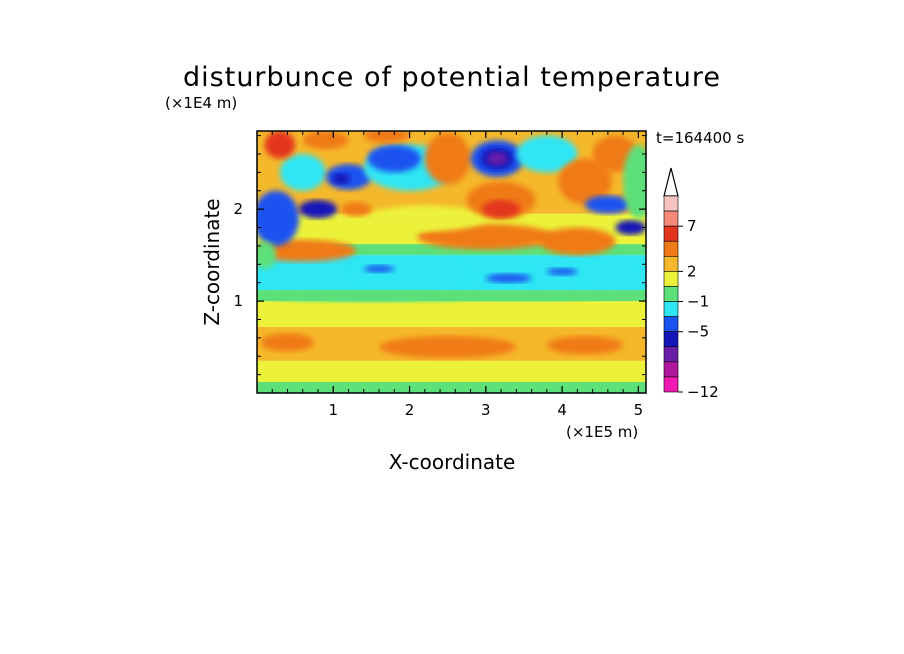 This screenshot has width=904, height=654. Describe the element at coordinates (334, 410) in the screenshot. I see `x-tick-label: 1` at that location.